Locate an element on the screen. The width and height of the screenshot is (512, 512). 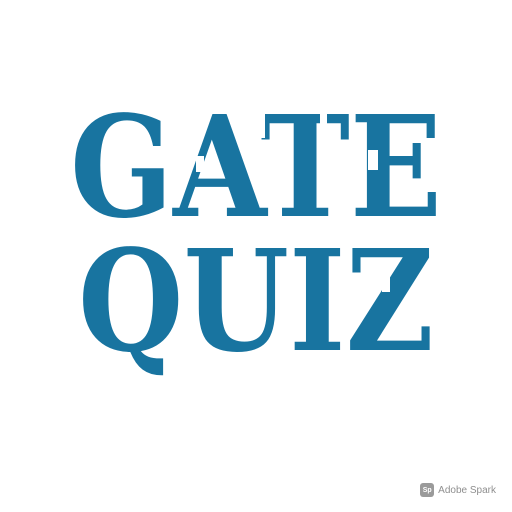
adobe-spark-watermark: Sp Adobe Spark is located at coordinates (458, 490).